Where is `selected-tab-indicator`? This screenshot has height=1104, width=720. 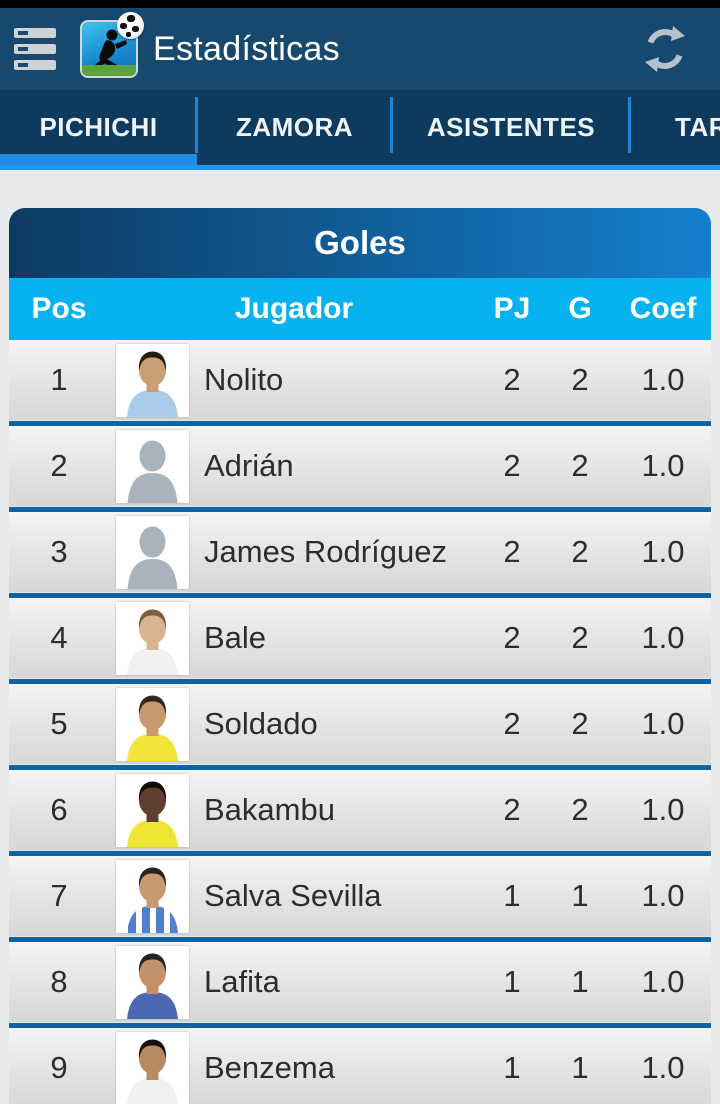 selected-tab-indicator is located at coordinates (98, 159).